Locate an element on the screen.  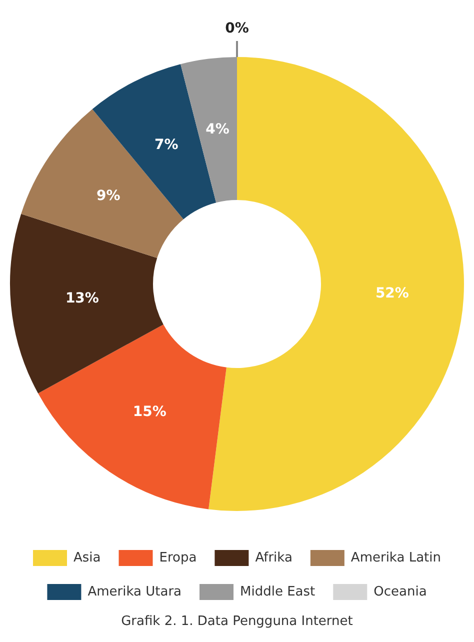
legend-label: Middle East is located at coordinates (278, 592).